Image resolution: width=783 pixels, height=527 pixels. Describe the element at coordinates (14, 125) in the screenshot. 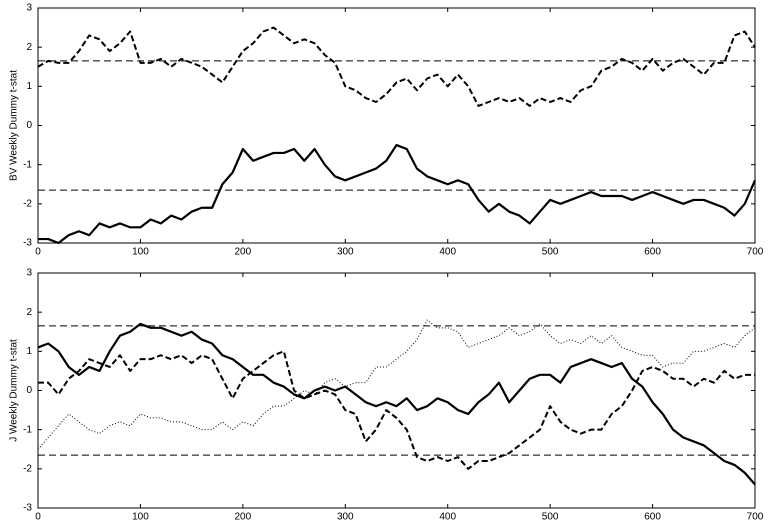

I see `y-axis-label: BV Weekly Dummy t-stat` at that location.